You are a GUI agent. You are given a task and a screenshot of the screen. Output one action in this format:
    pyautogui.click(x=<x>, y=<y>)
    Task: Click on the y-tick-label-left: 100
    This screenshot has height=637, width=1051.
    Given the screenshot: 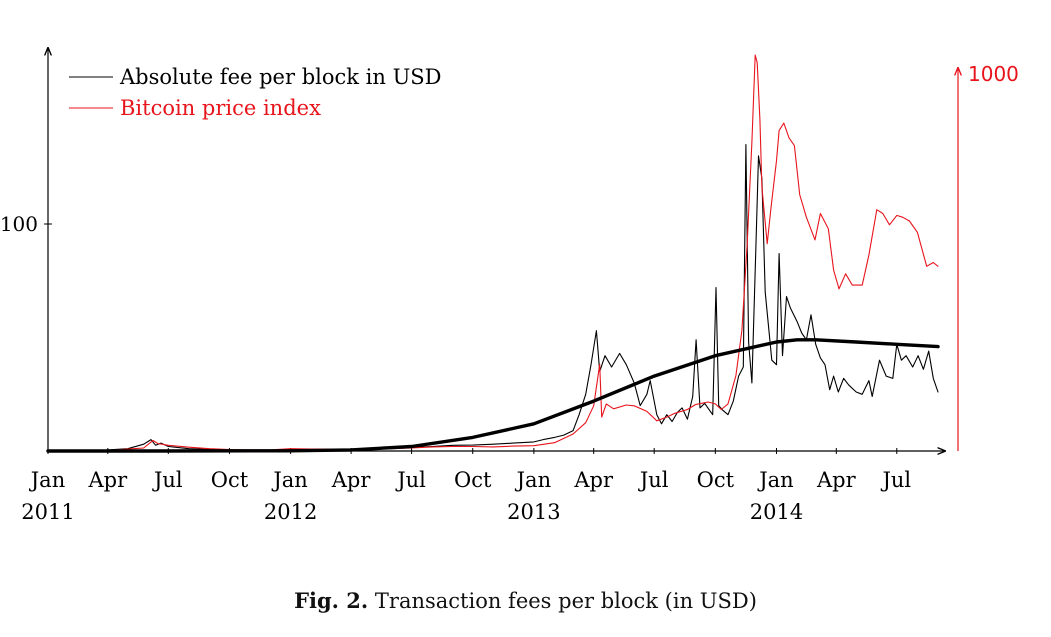 What is the action you would take?
    pyautogui.click(x=19, y=224)
    